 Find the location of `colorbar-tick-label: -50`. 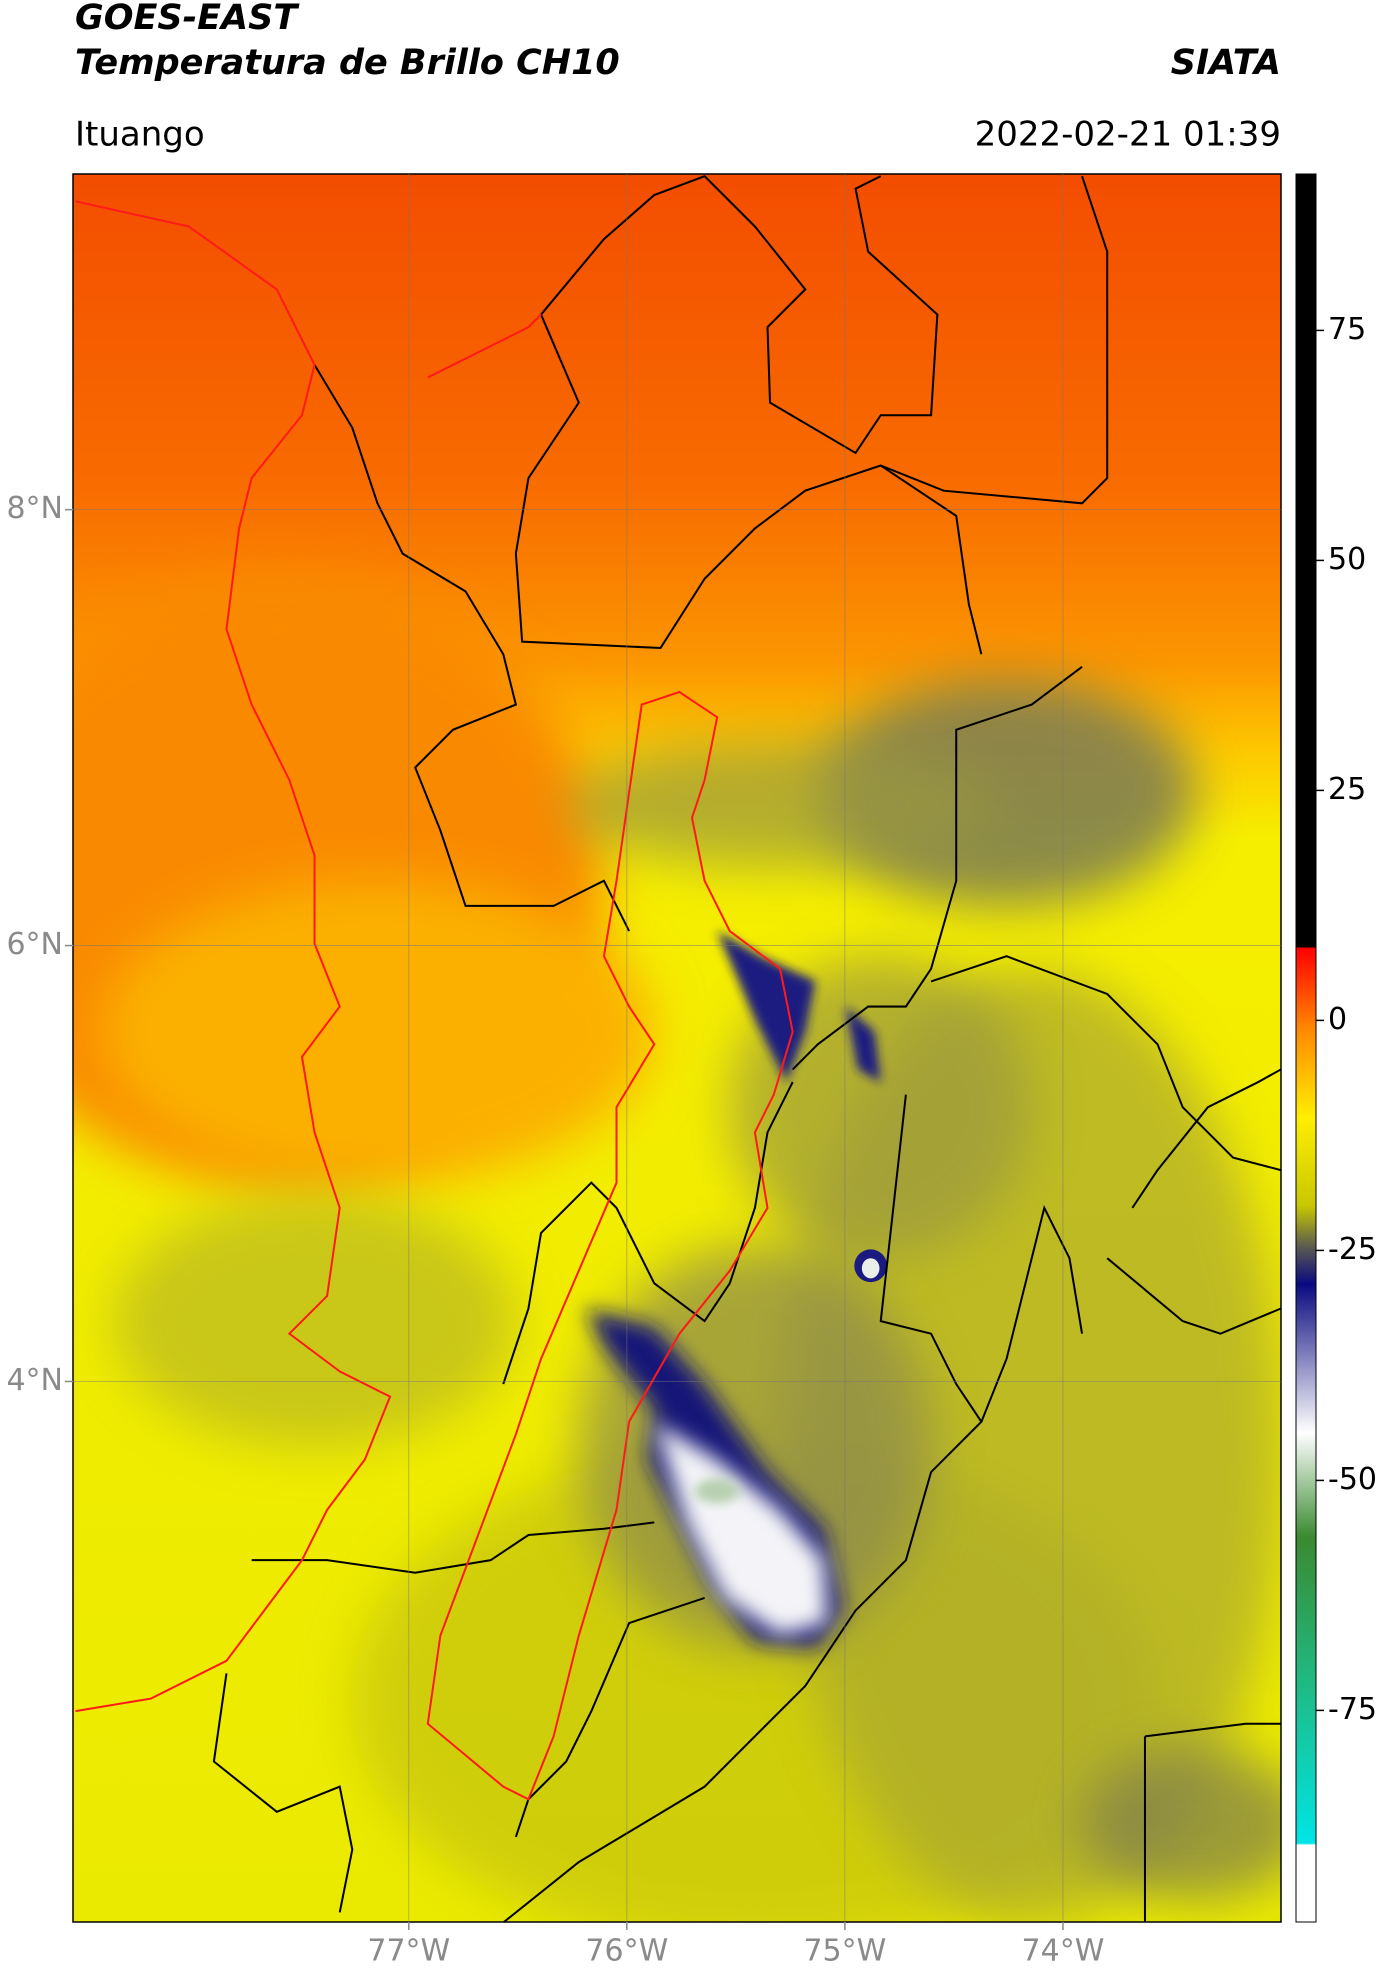

colorbar-tick-label: -50 is located at coordinates (1352, 1479).